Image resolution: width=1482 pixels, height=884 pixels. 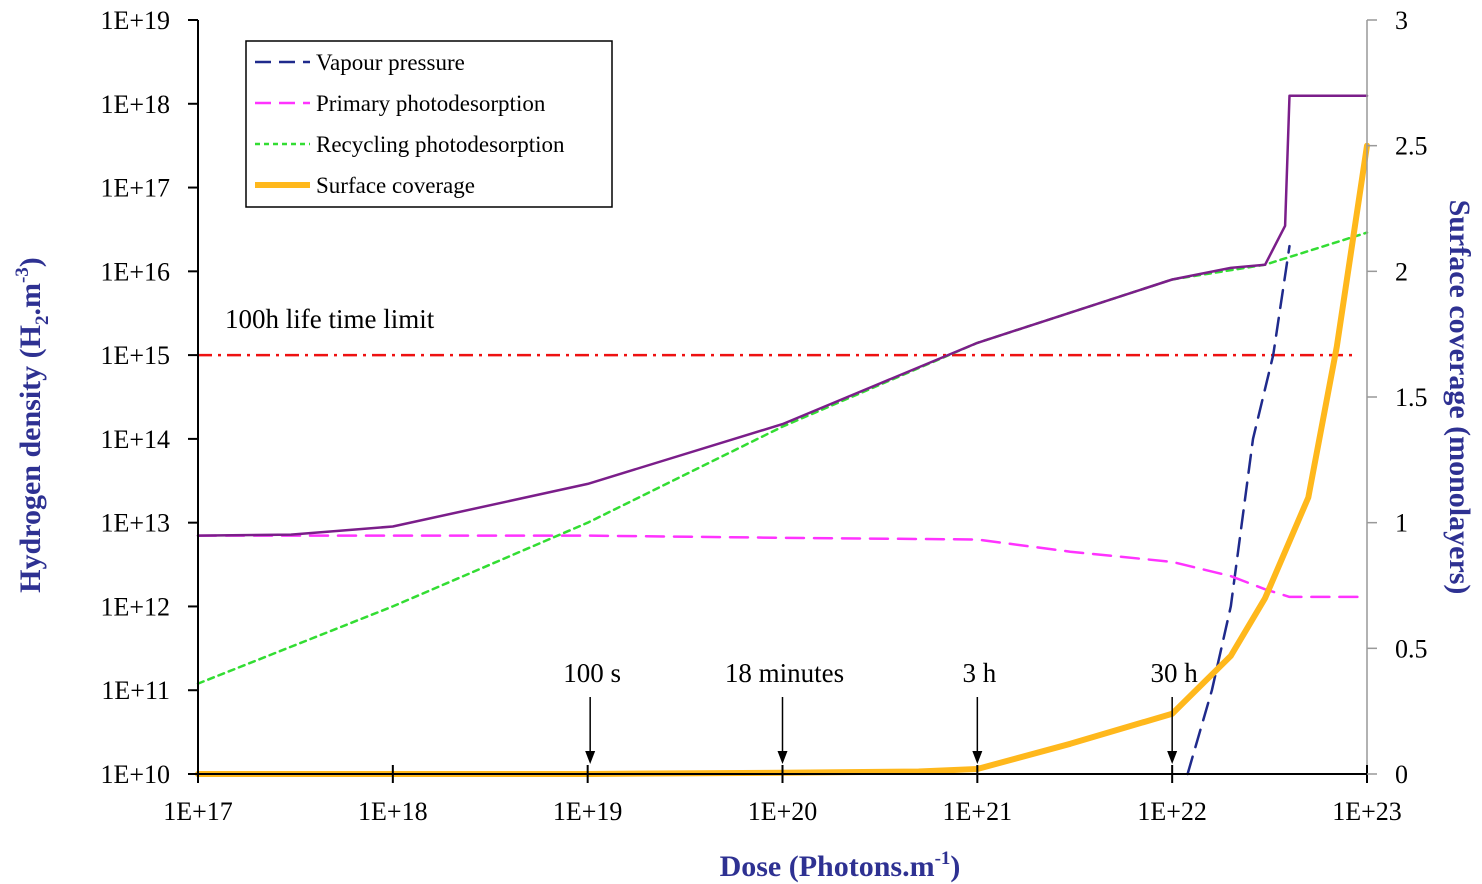 What do you see at coordinates (1367, 811) in the screenshot?
I see `x-tick-label: 1E+23` at bounding box center [1367, 811].